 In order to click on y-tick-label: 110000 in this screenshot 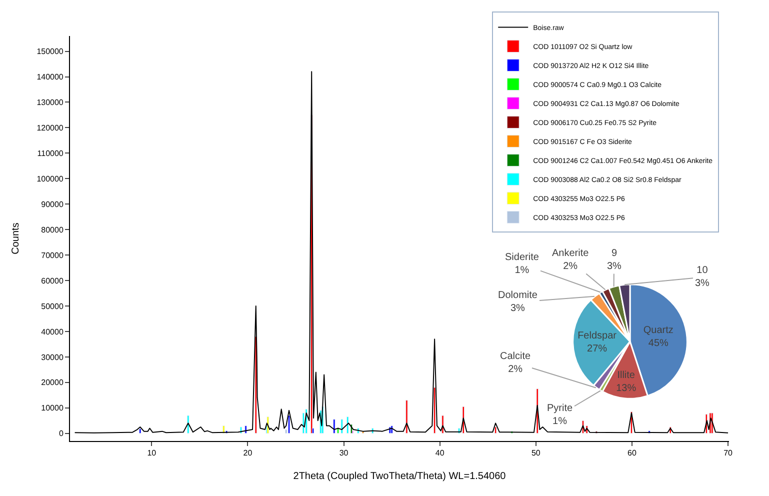, I will do `click(50, 153)`.